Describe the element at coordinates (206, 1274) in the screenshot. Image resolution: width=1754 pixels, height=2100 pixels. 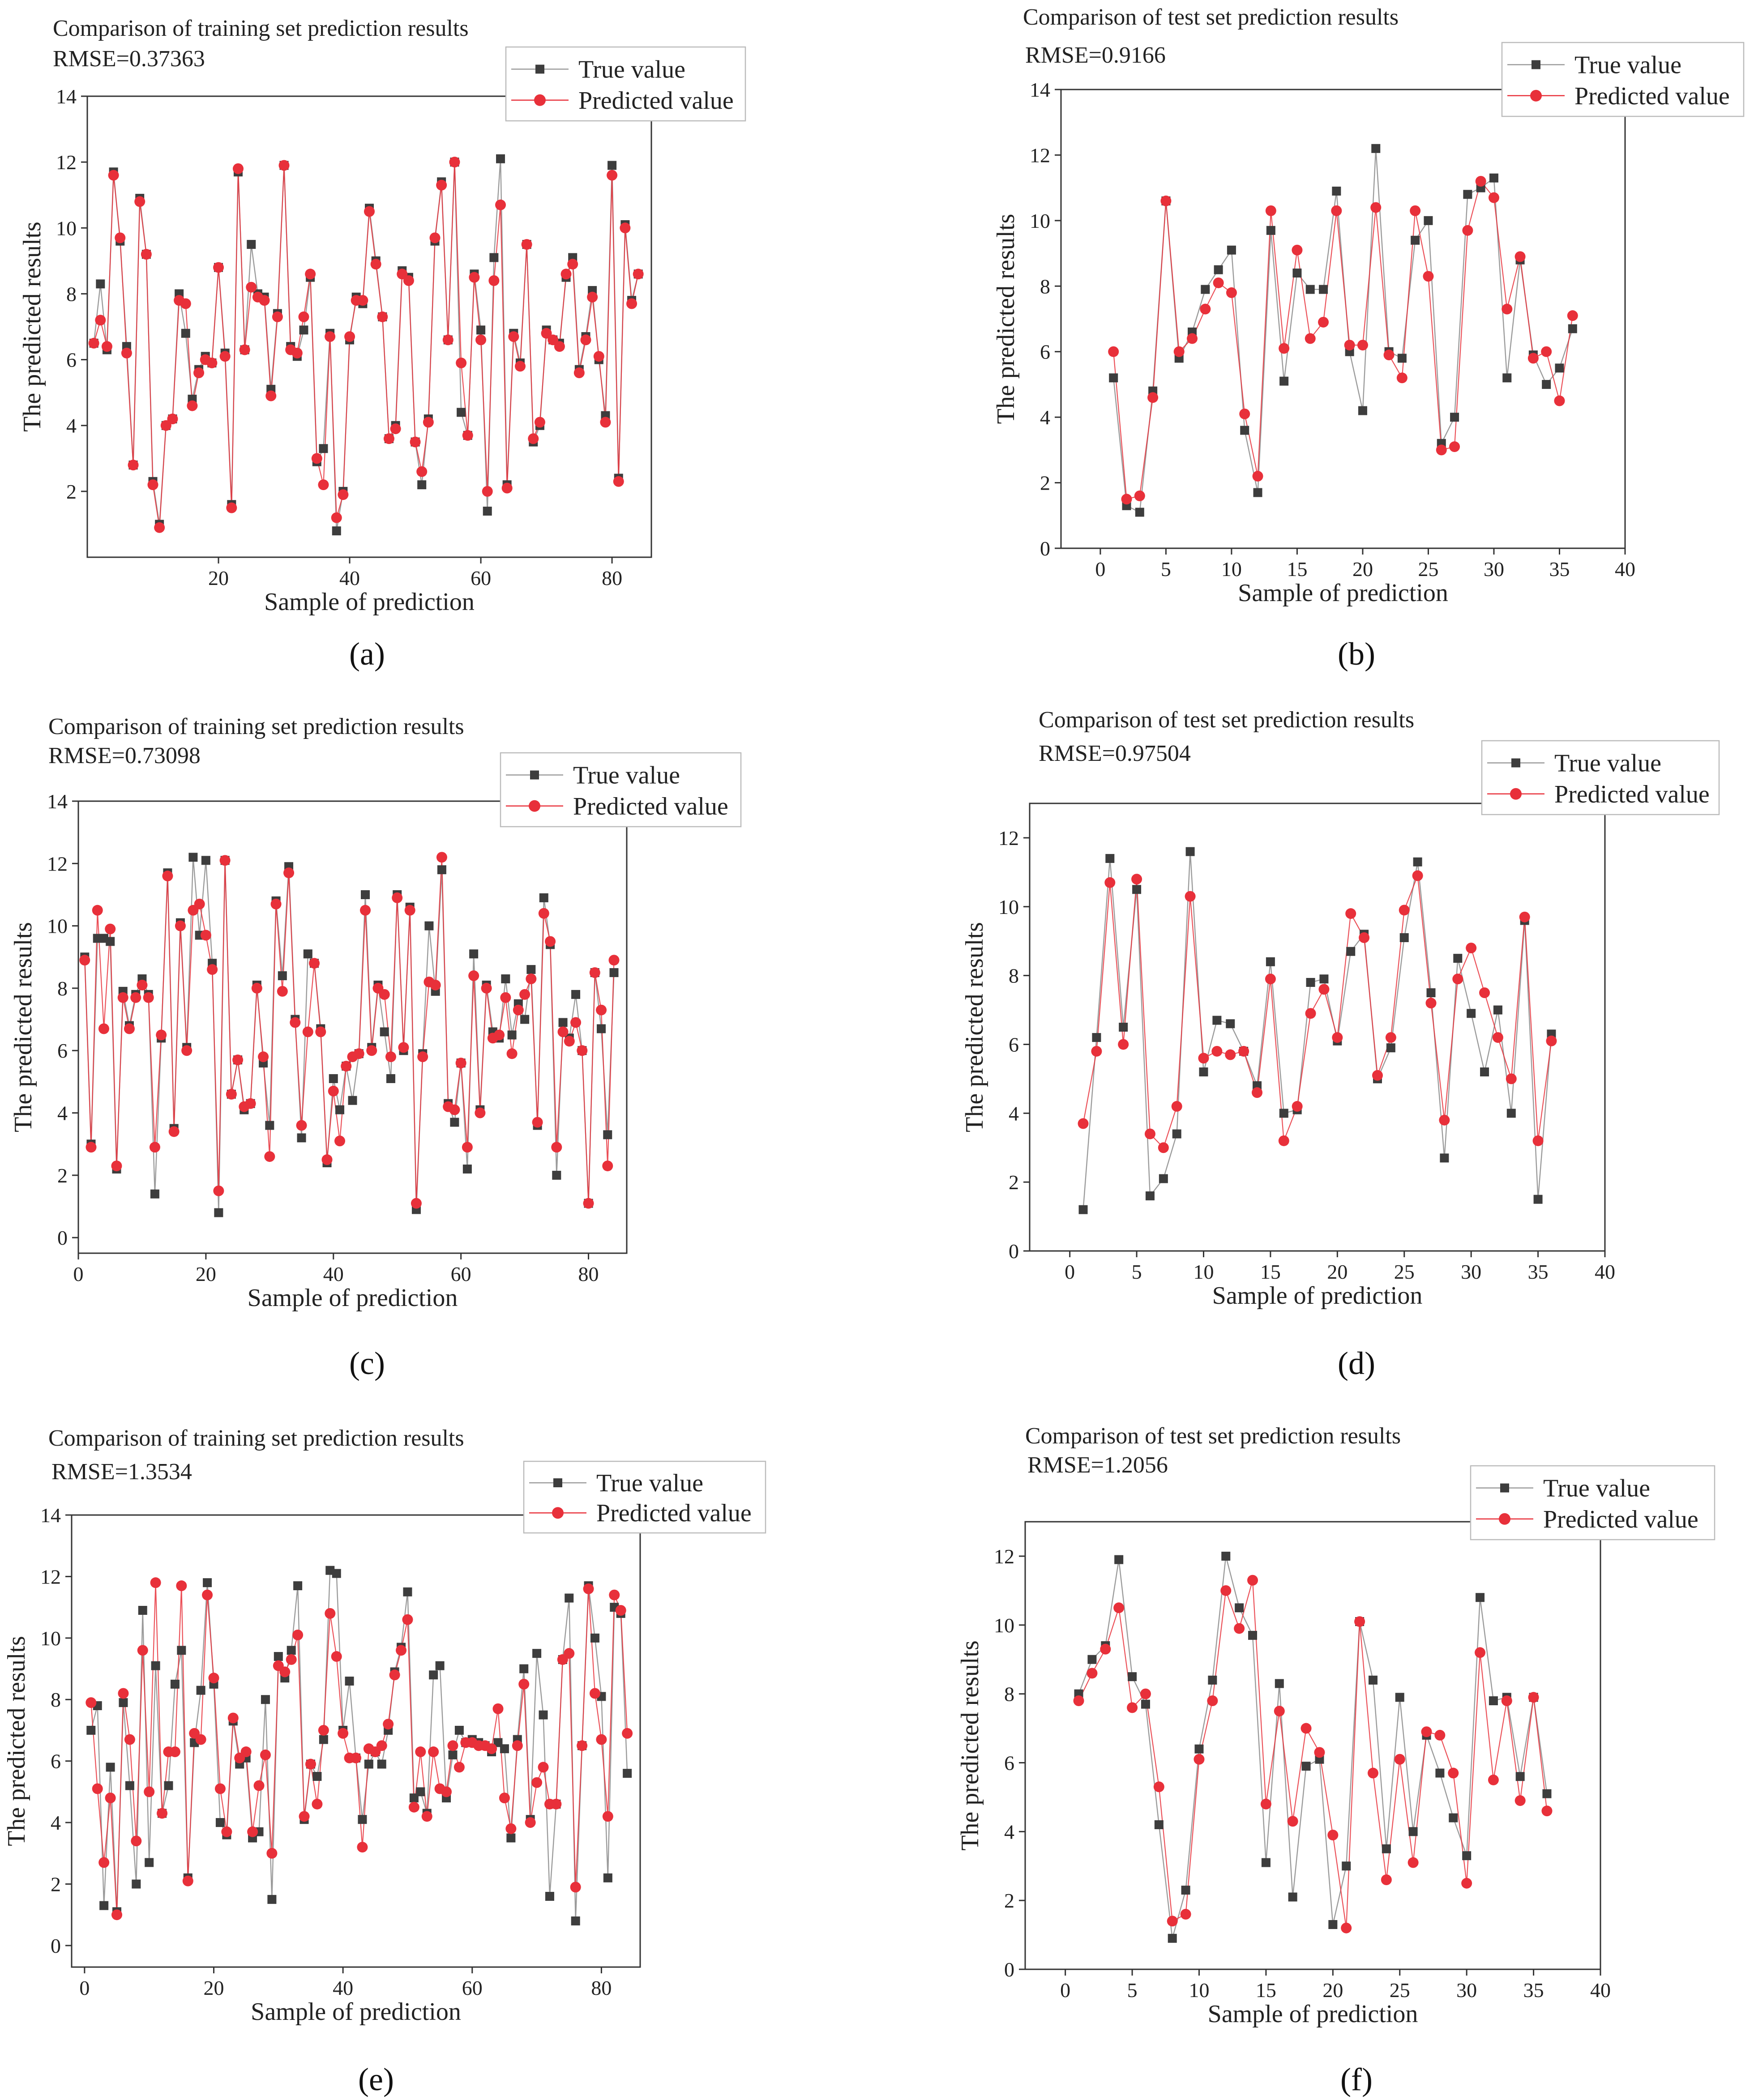
I see `x-tick-label: 20` at that location.